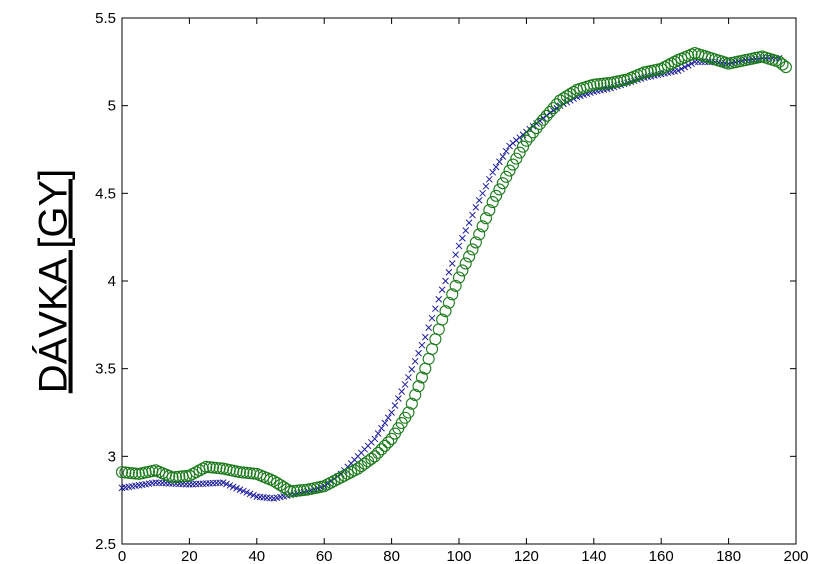 This screenshot has width=816, height=564. I want to click on x-tick-label: 120, so click(526, 556).